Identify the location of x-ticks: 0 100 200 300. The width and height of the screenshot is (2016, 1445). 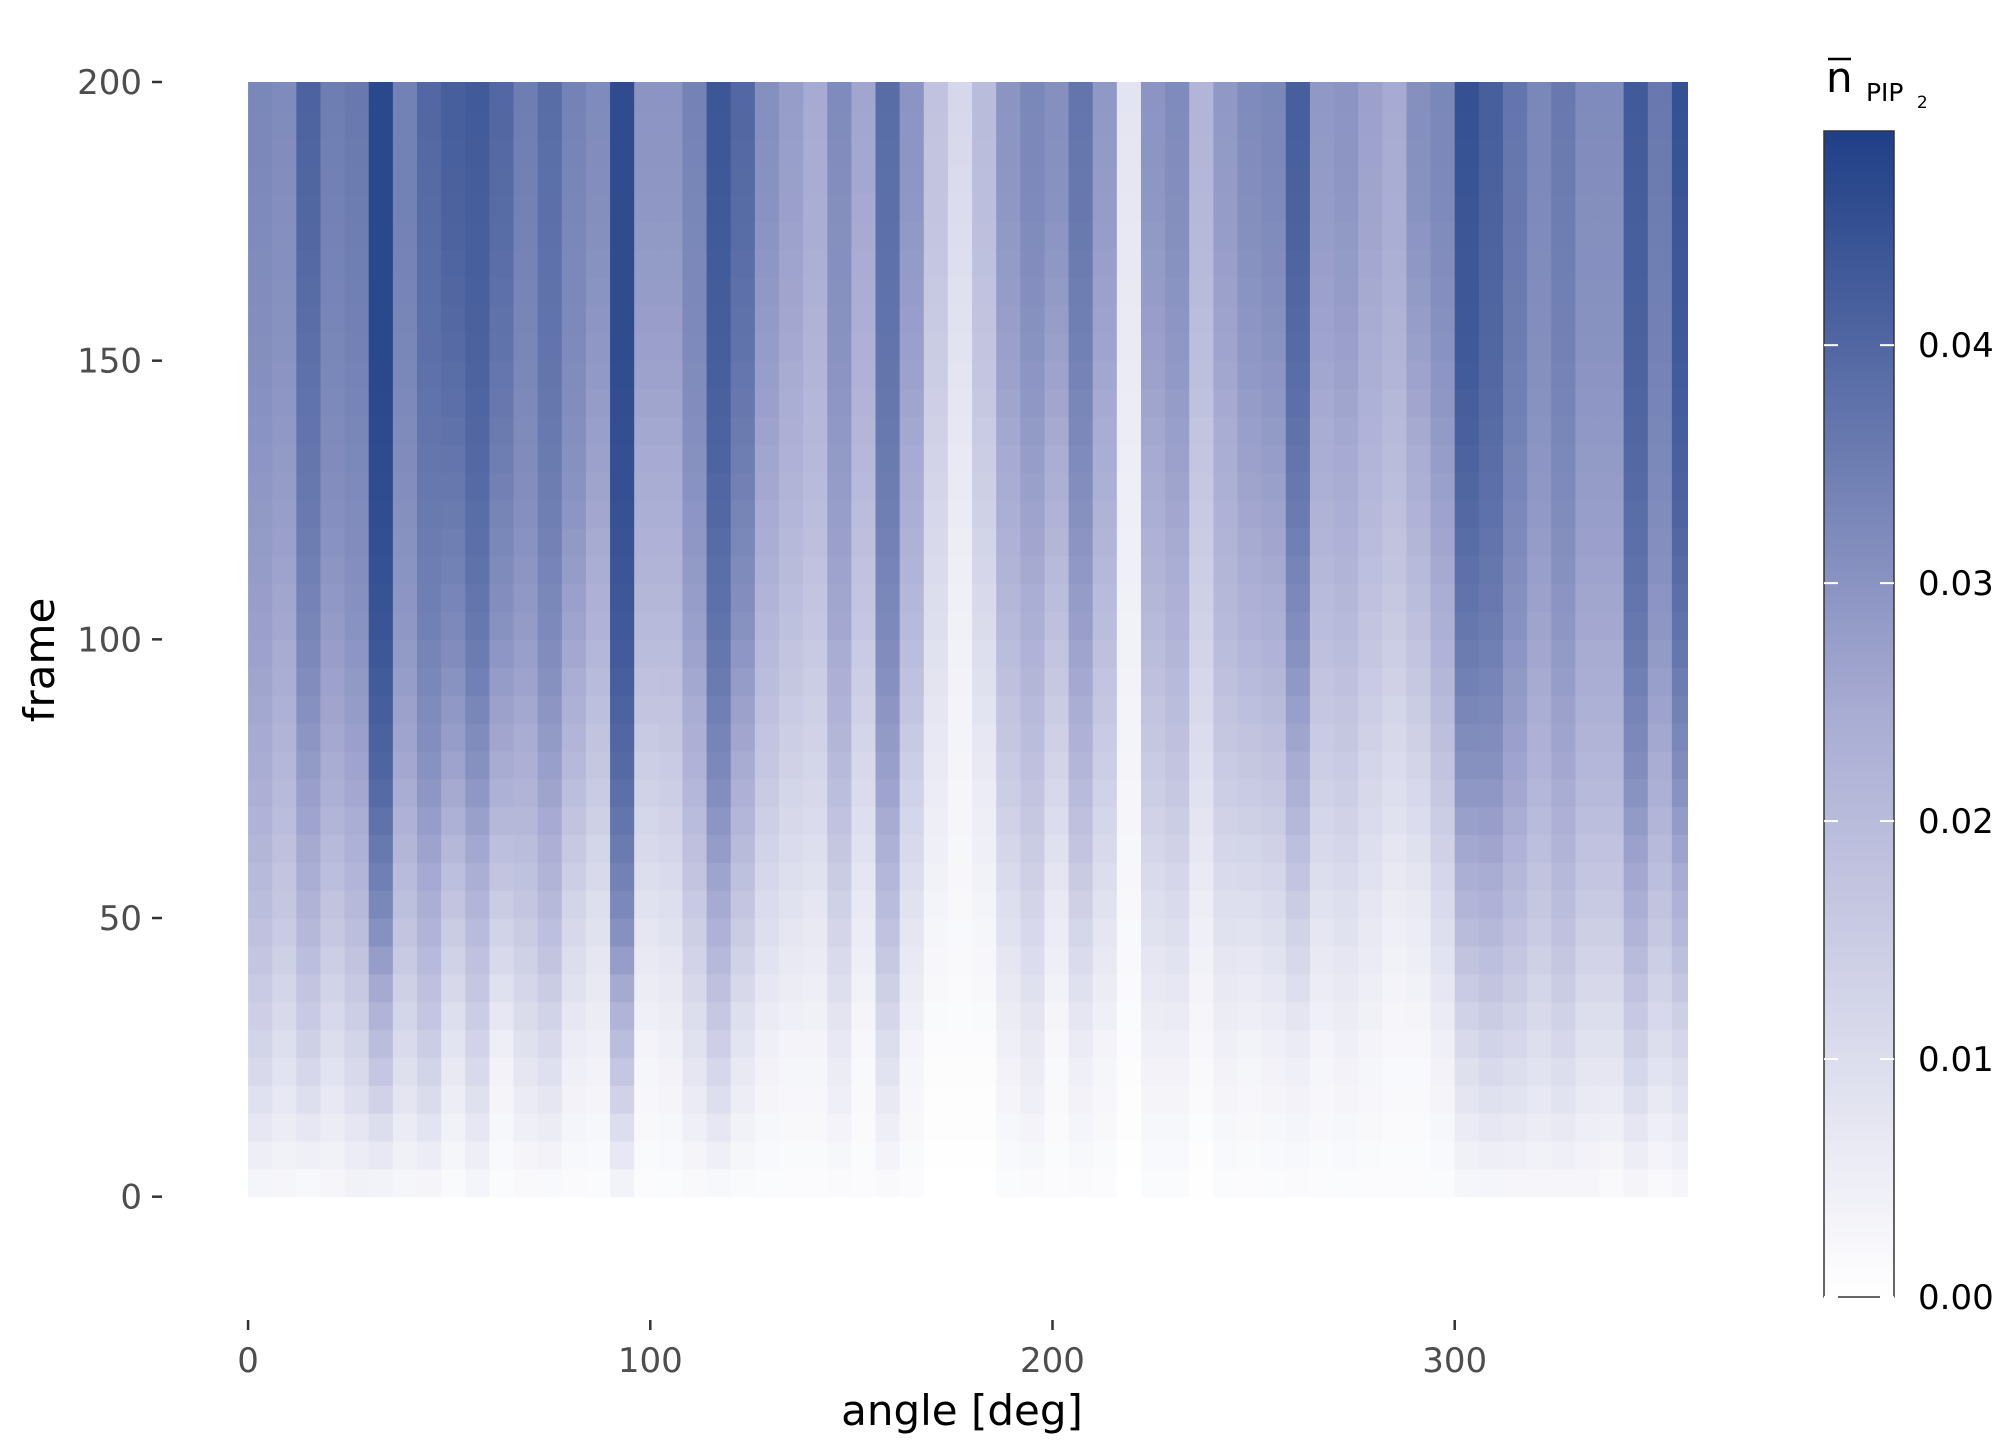
(862, 1350).